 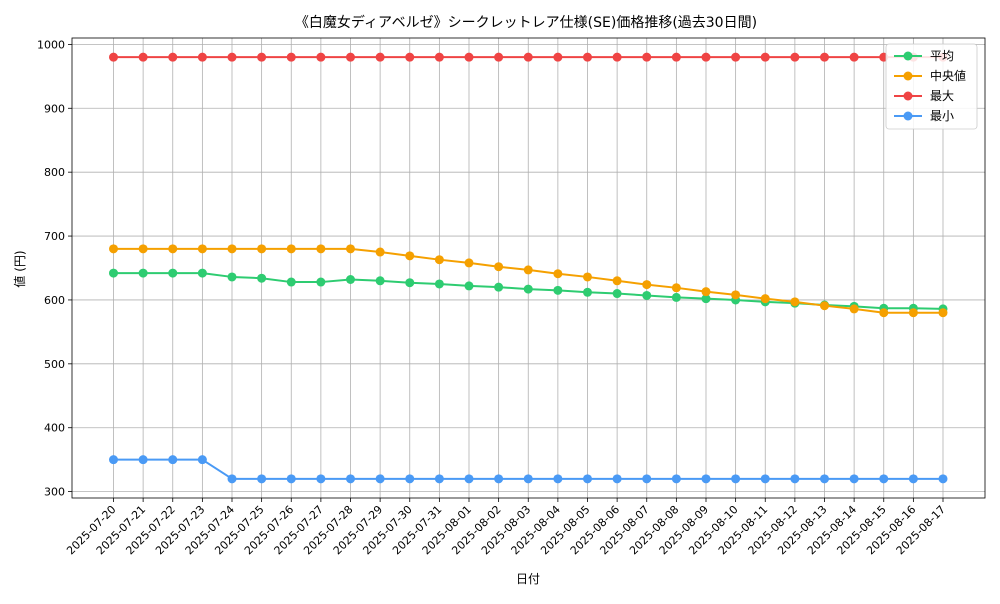 What do you see at coordinates (924, 116) in the screenshot?
I see `legend-item: 最小` at bounding box center [924, 116].